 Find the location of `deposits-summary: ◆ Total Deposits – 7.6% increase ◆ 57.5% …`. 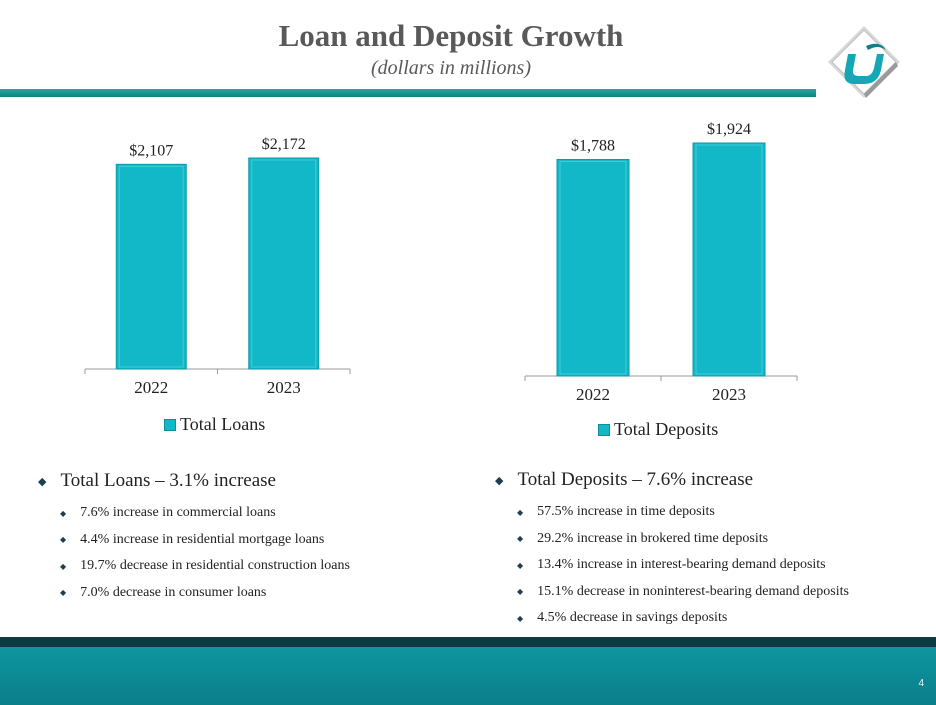

deposits-summary: ◆ Total Deposits – 7.6% increase ◆ 57.5% … is located at coordinates (672, 550).